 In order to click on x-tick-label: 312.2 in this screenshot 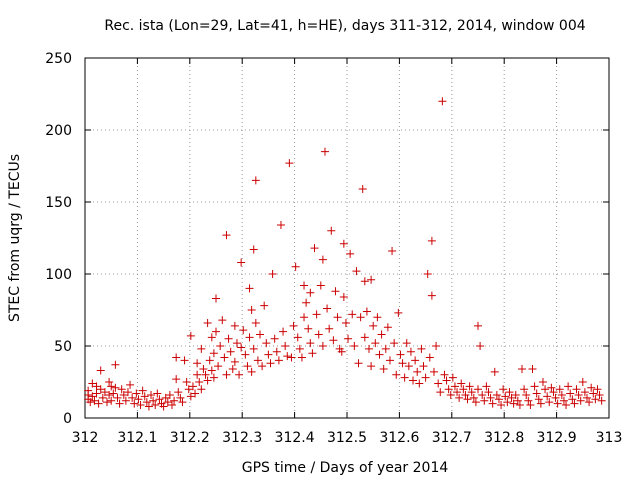, I will do `click(190, 438)`.